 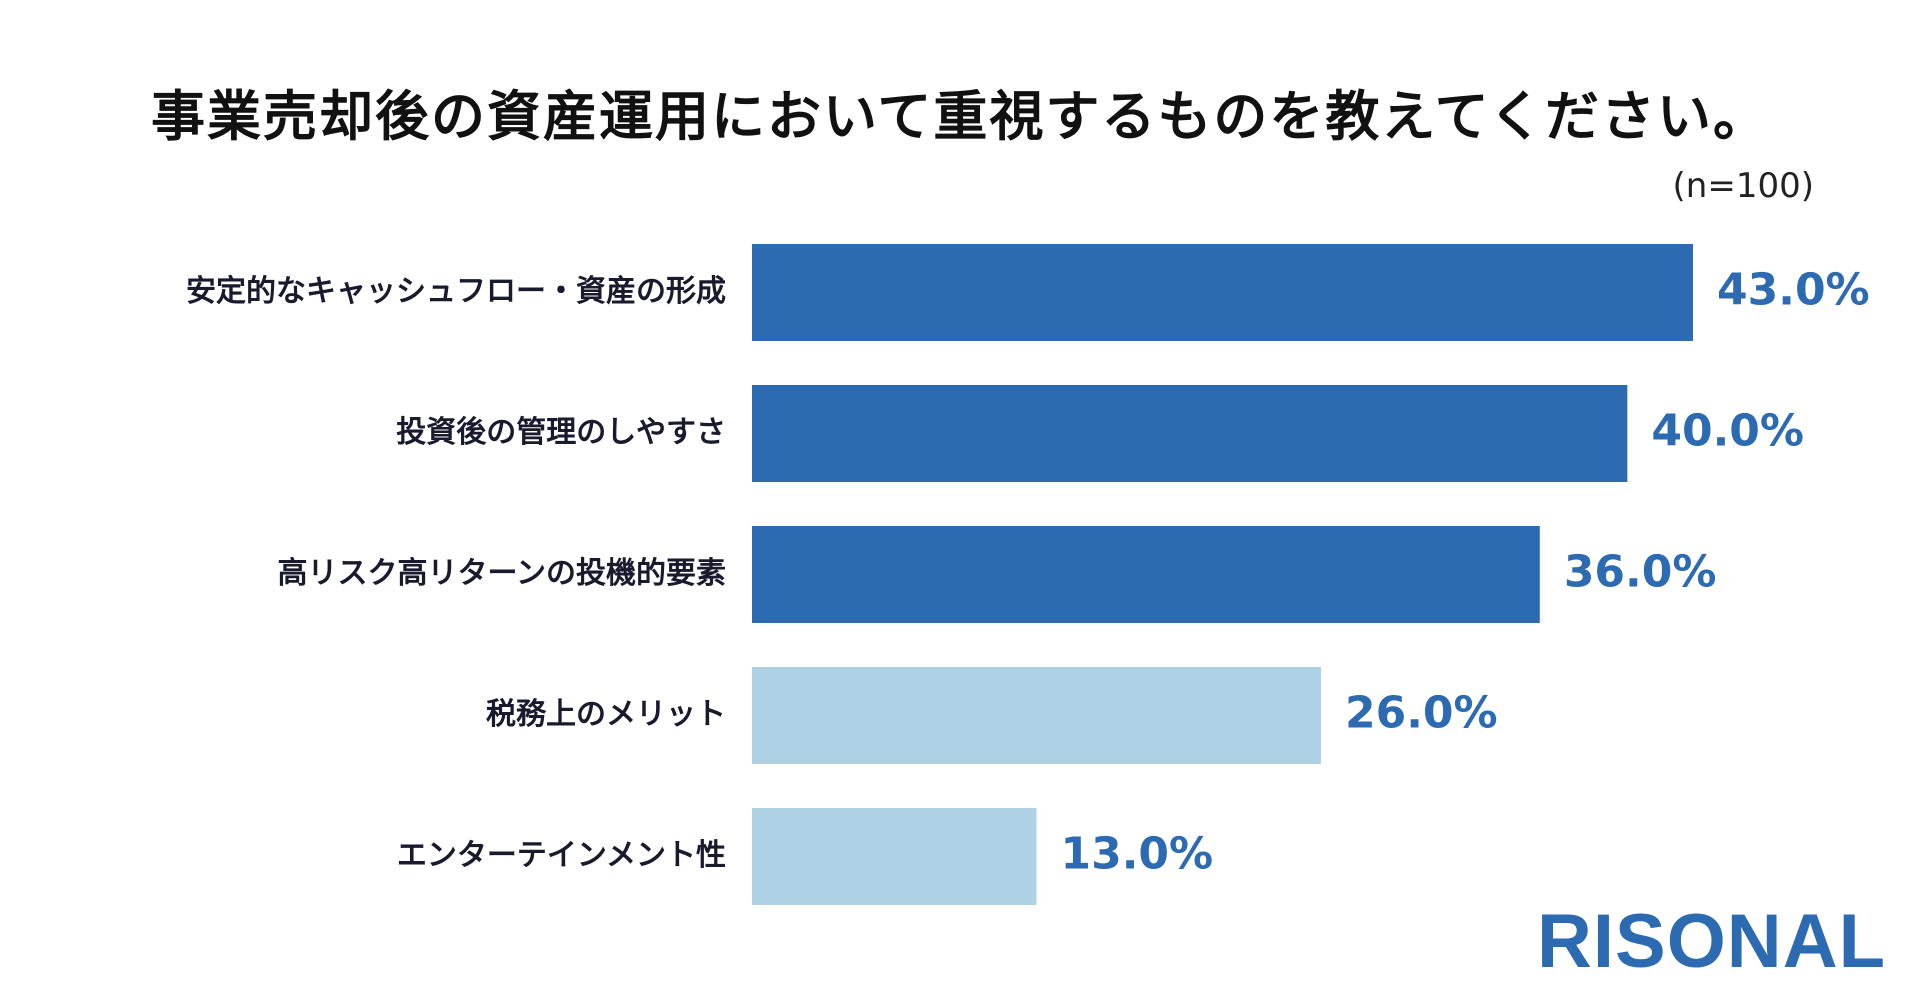 I want to click on category-label-0: 安定的なキャッシュフロー・資産の形成, so click(x=456, y=291).